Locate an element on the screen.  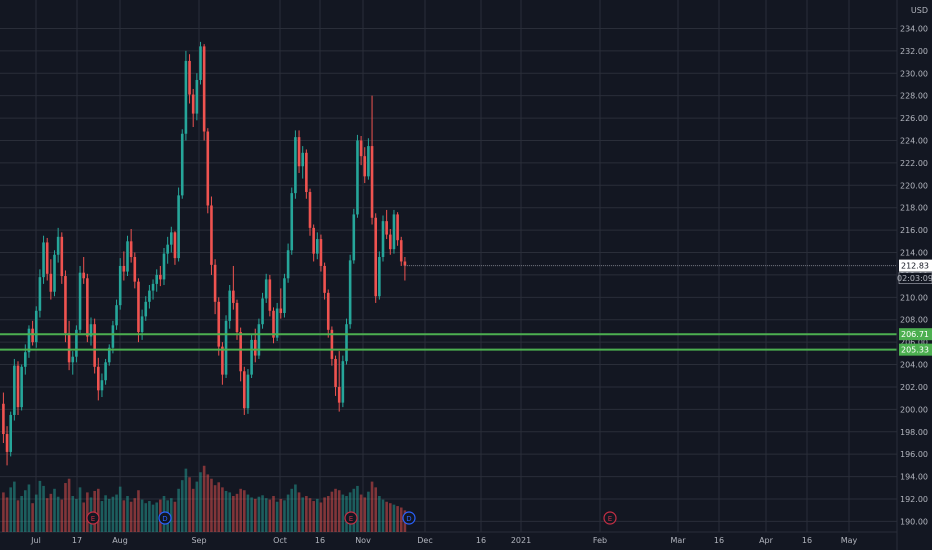
time-tick-label: Apr is located at coordinates (766, 540).